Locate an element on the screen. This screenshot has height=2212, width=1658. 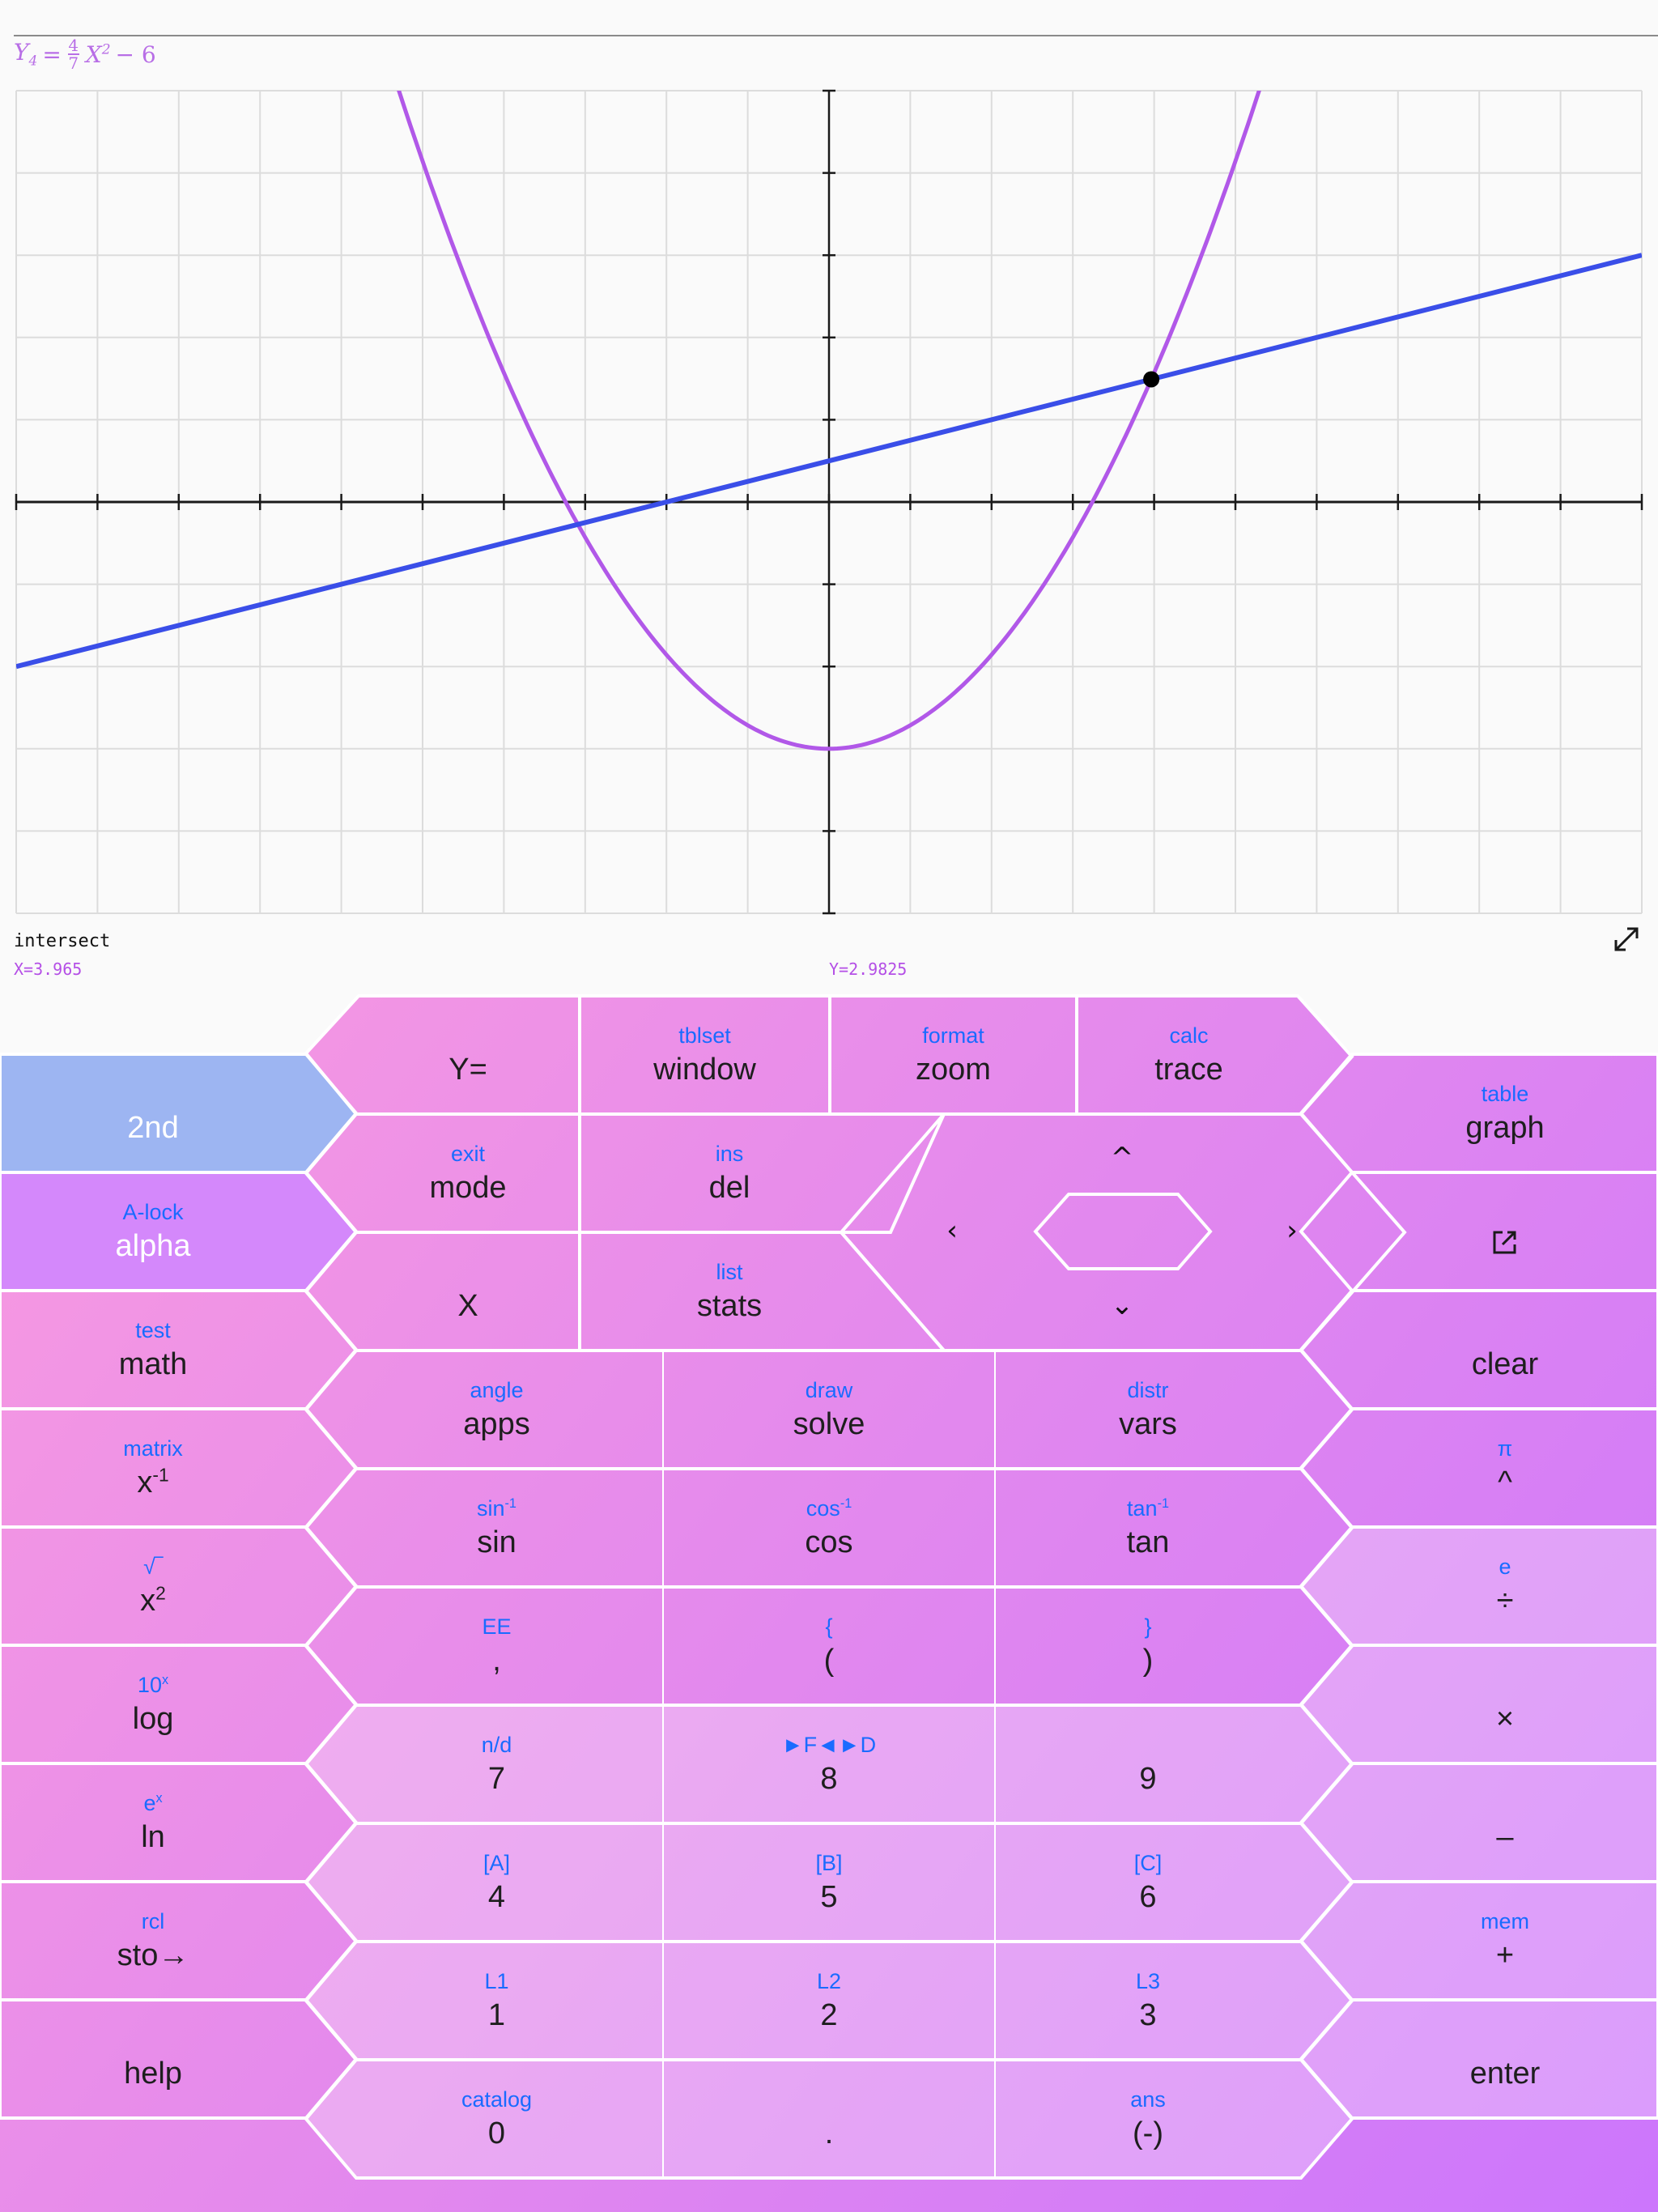
dpad-right-icon: › is located at coordinates (1292, 1230).